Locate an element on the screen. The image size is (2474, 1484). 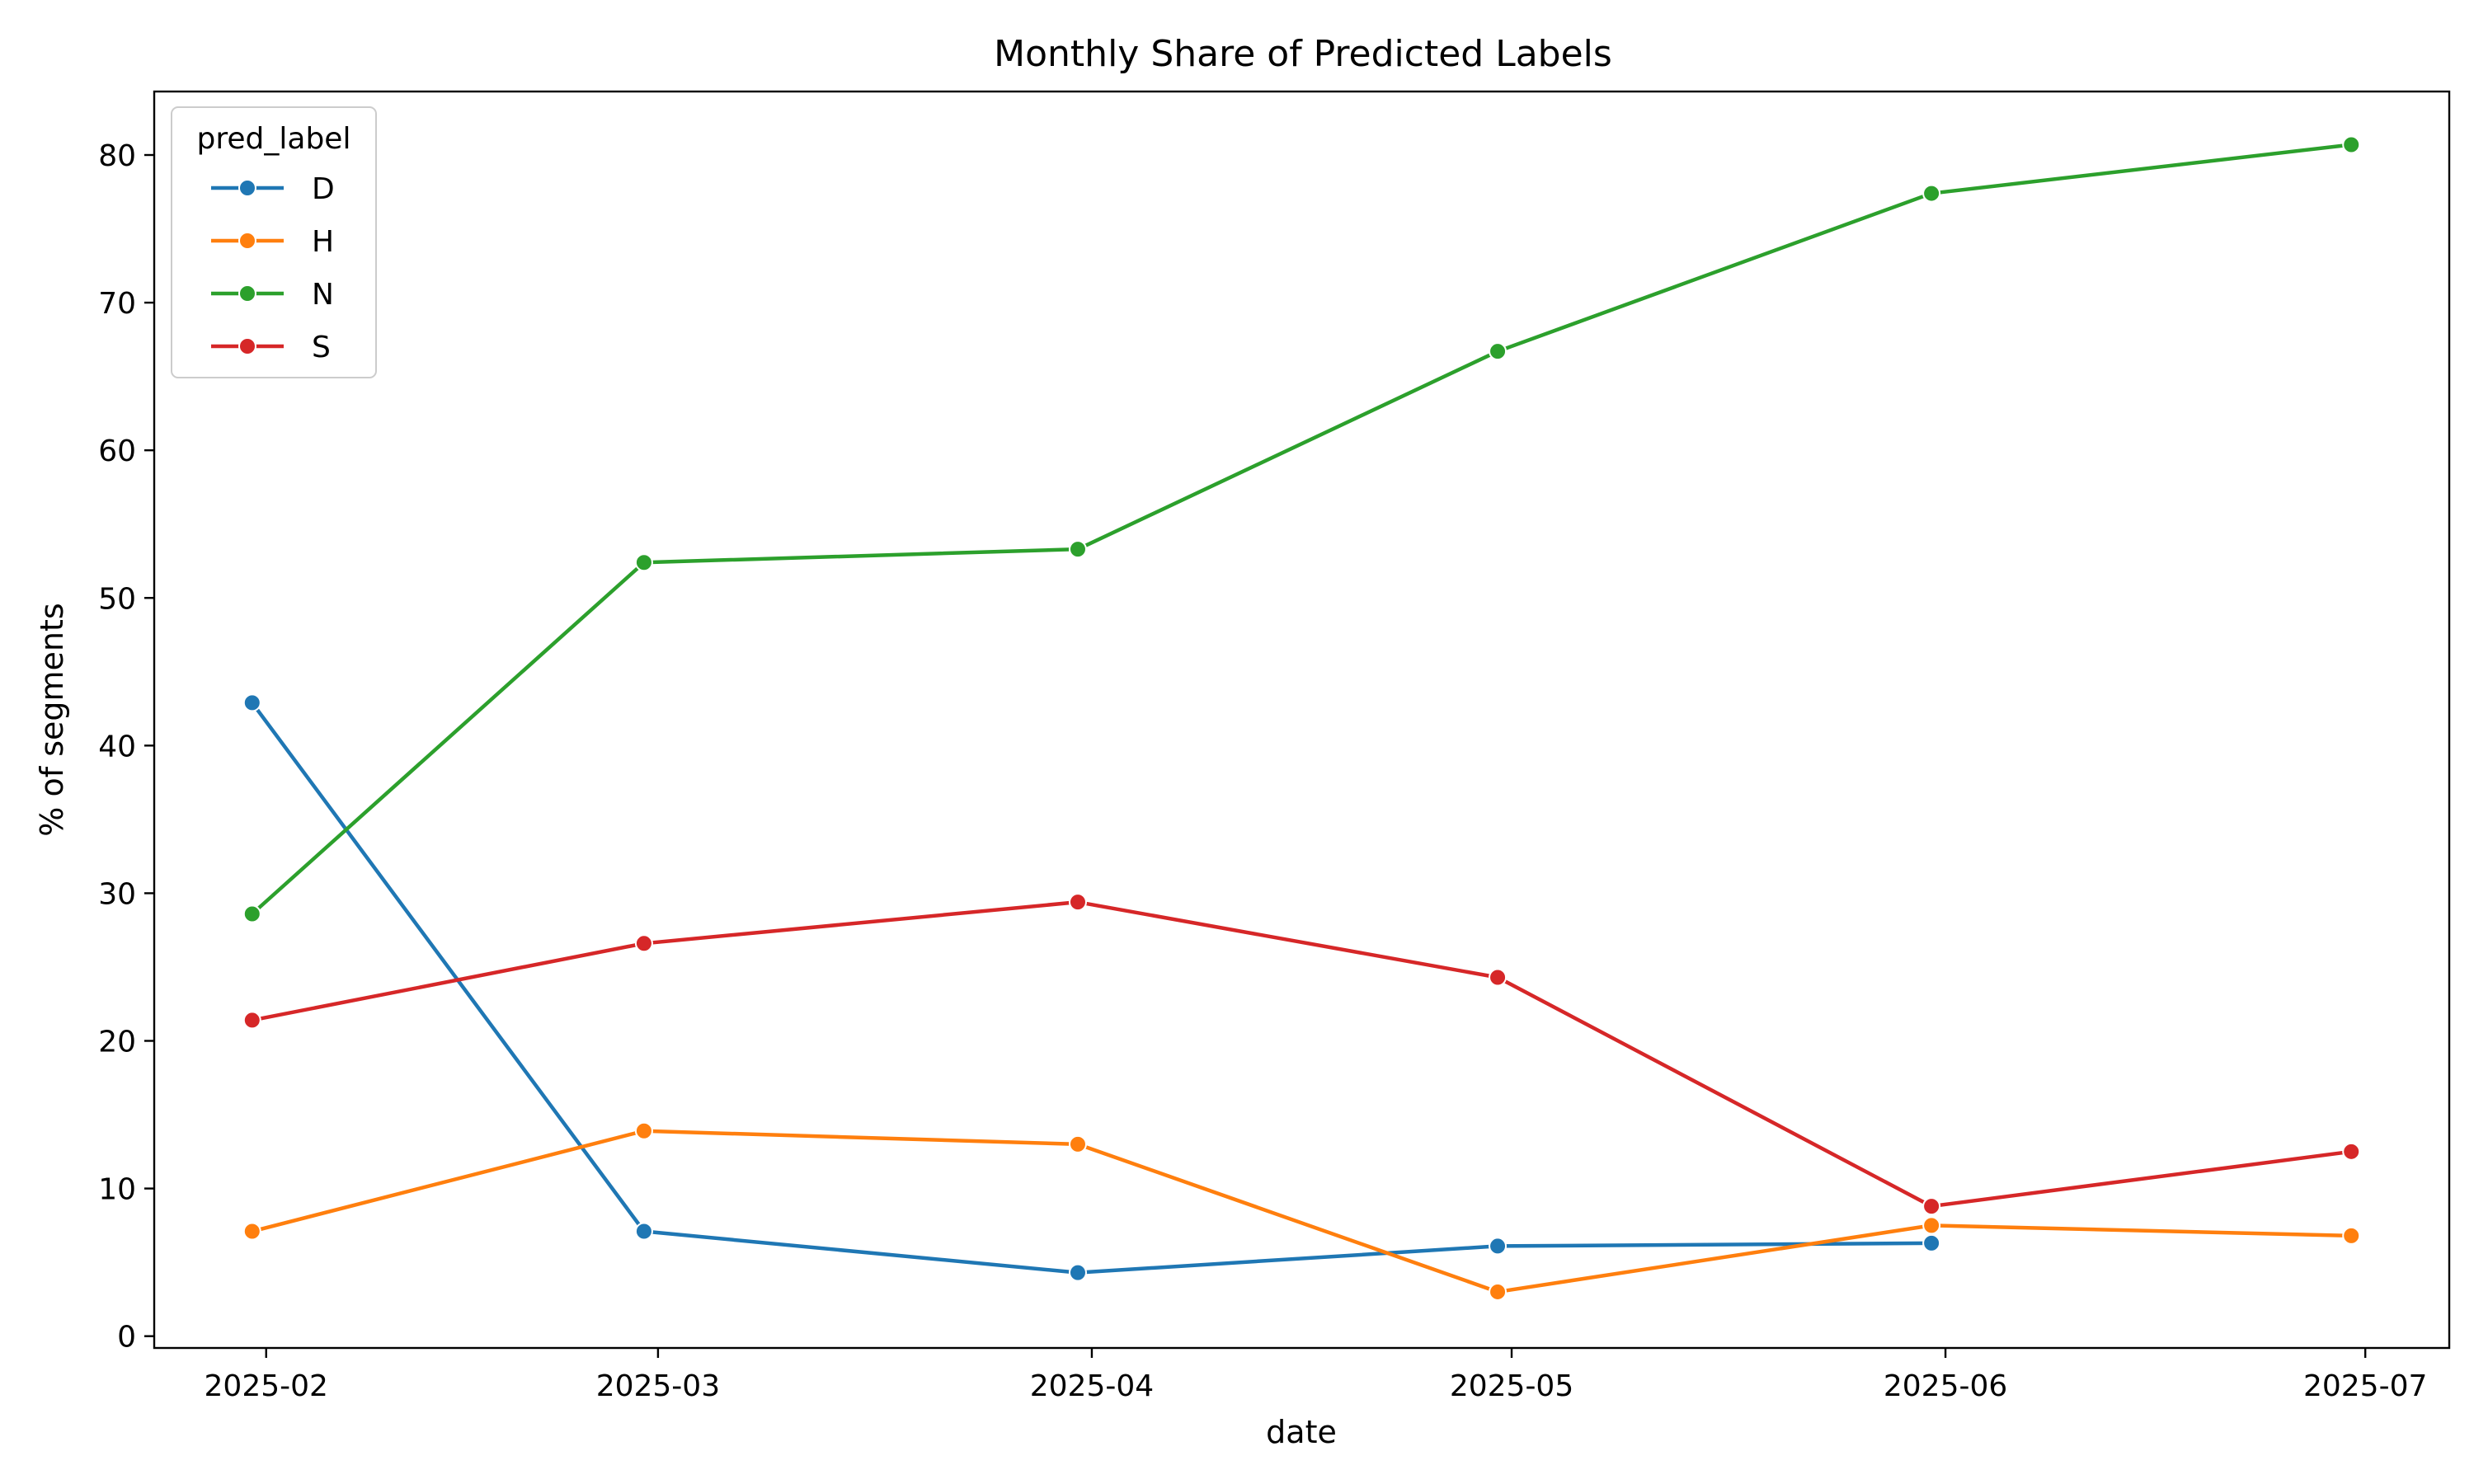
legend-label: D is located at coordinates (323, 189).